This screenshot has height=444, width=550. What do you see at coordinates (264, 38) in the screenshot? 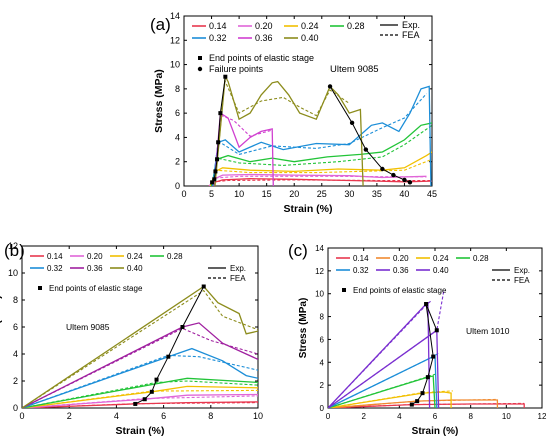
I see `legend-label: 0.36` at bounding box center [264, 38].